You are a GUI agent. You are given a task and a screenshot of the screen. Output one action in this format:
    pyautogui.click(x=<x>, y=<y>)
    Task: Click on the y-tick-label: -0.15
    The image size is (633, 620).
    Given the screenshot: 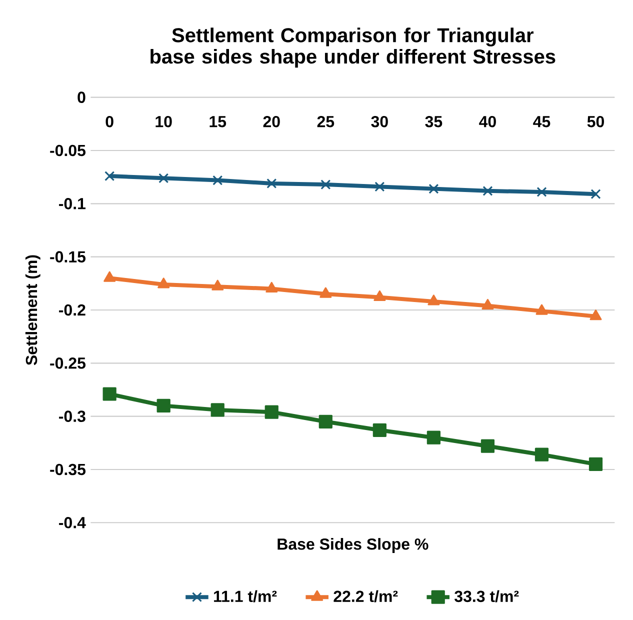 What is the action you would take?
    pyautogui.click(x=68, y=256)
    